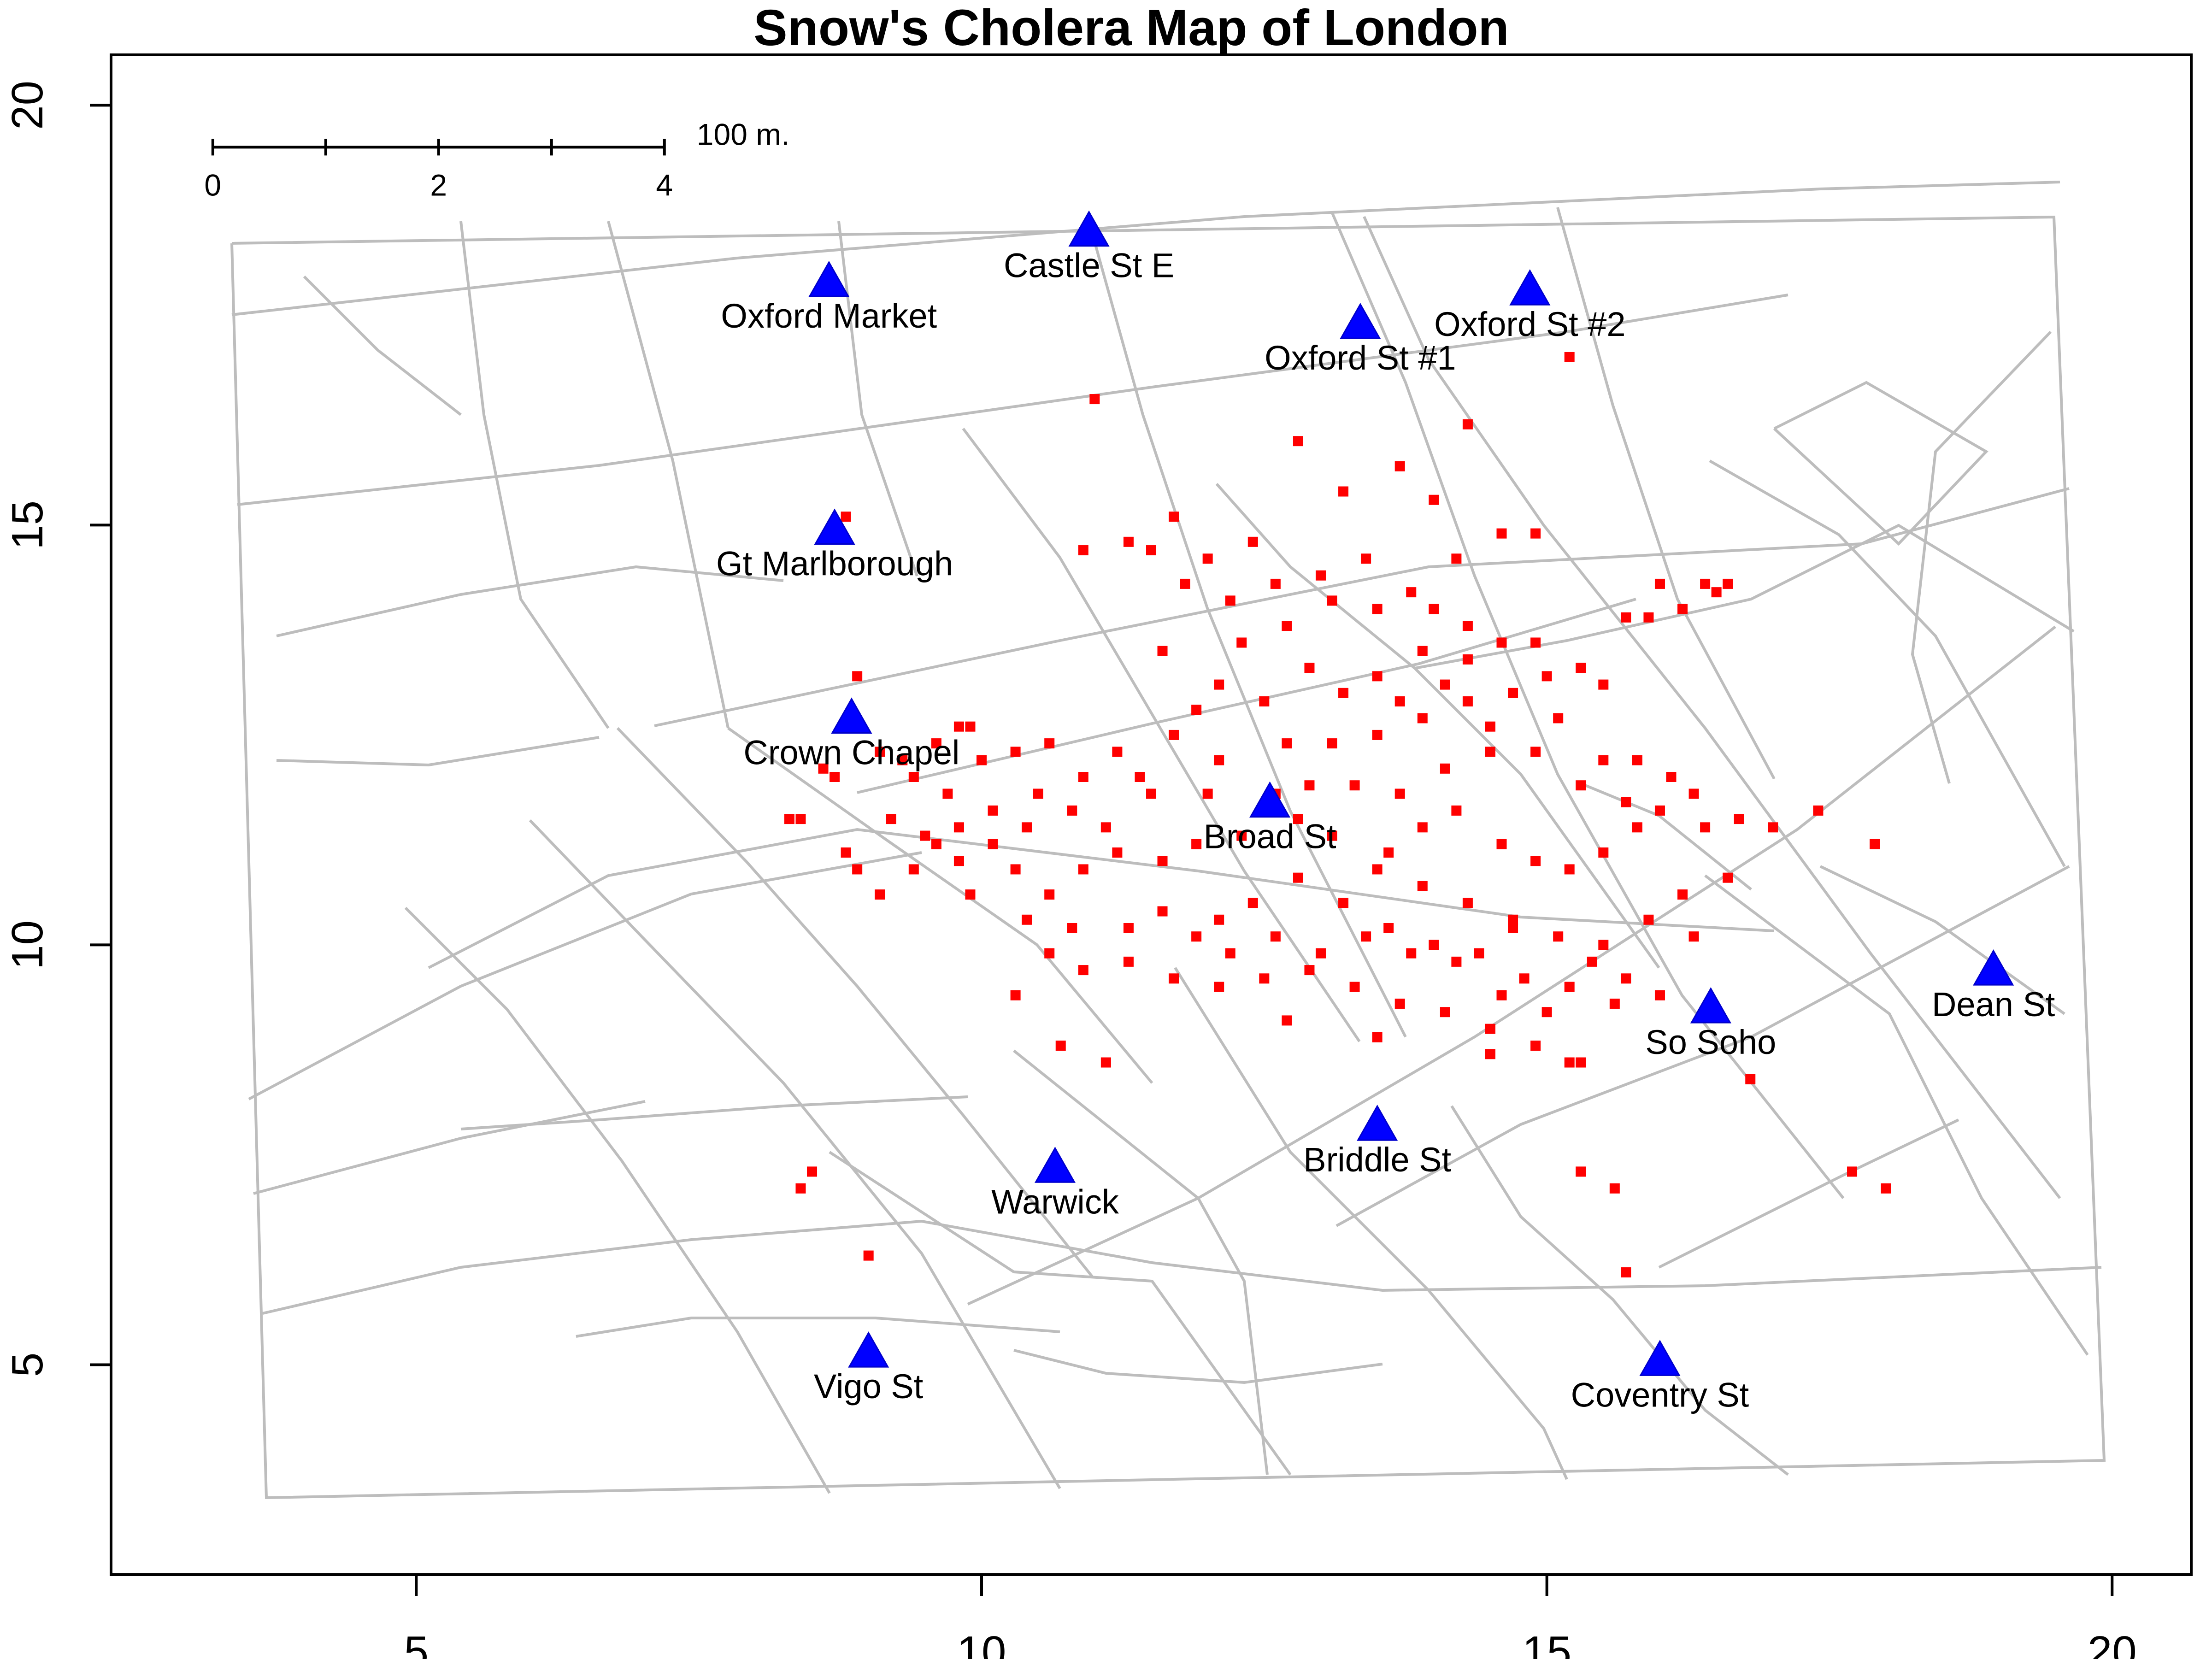  I want to click on y-tick-label: 5, so click(27, 1365).